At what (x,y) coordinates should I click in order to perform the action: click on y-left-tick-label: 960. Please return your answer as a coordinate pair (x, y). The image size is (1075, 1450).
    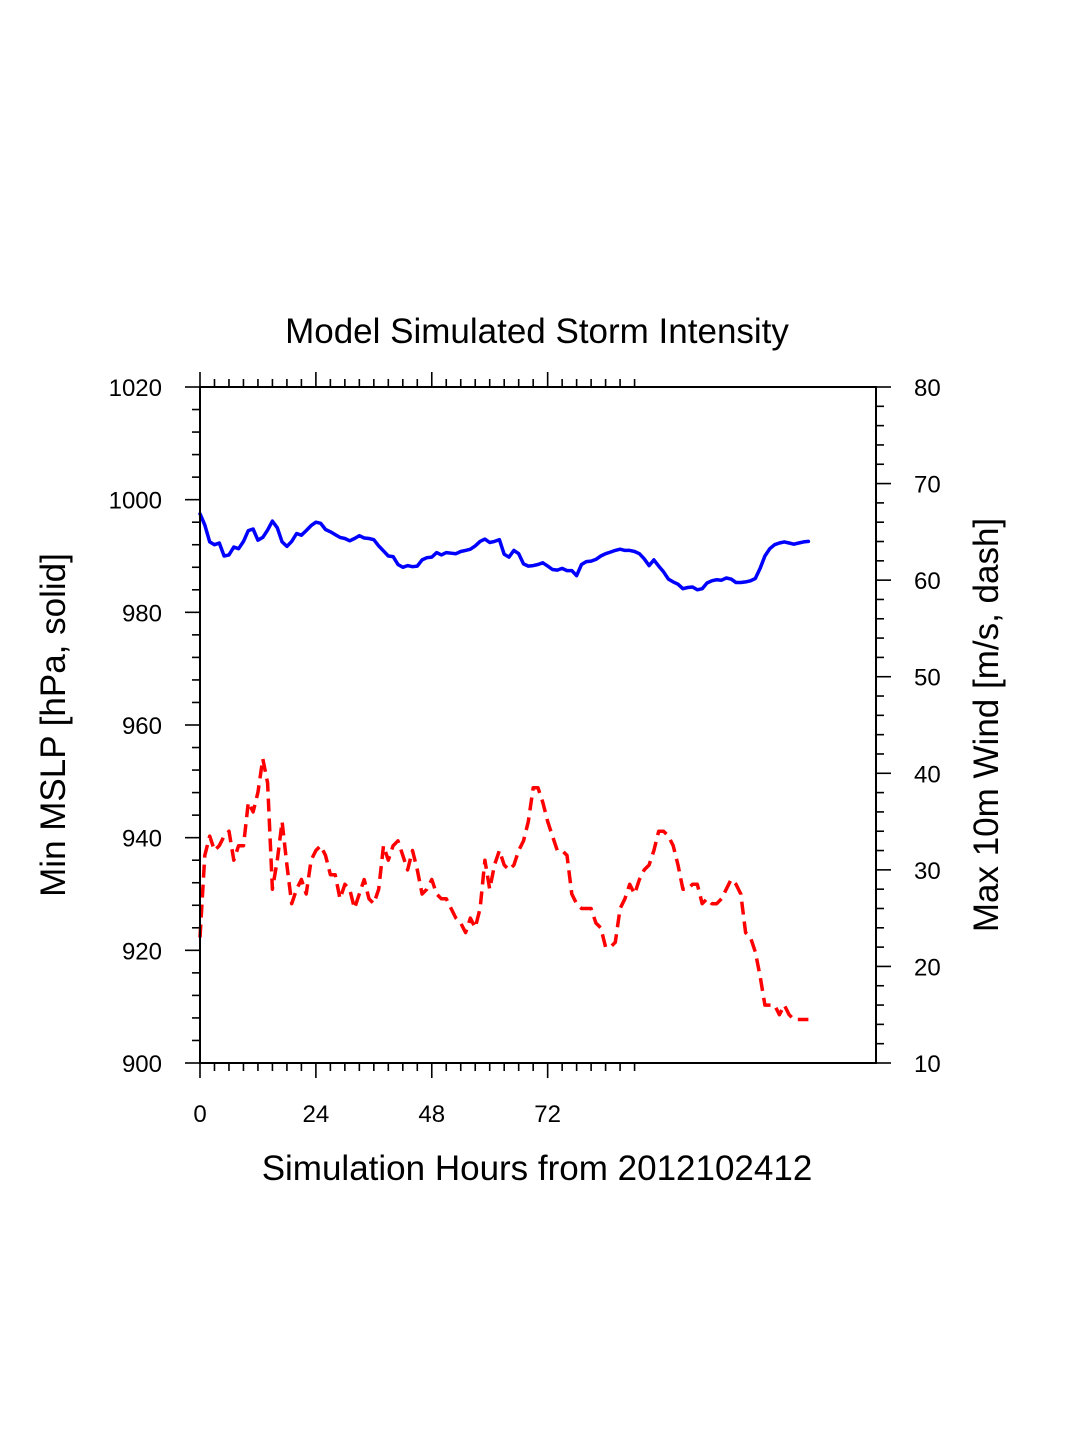
    Looking at the image, I should click on (142, 726).